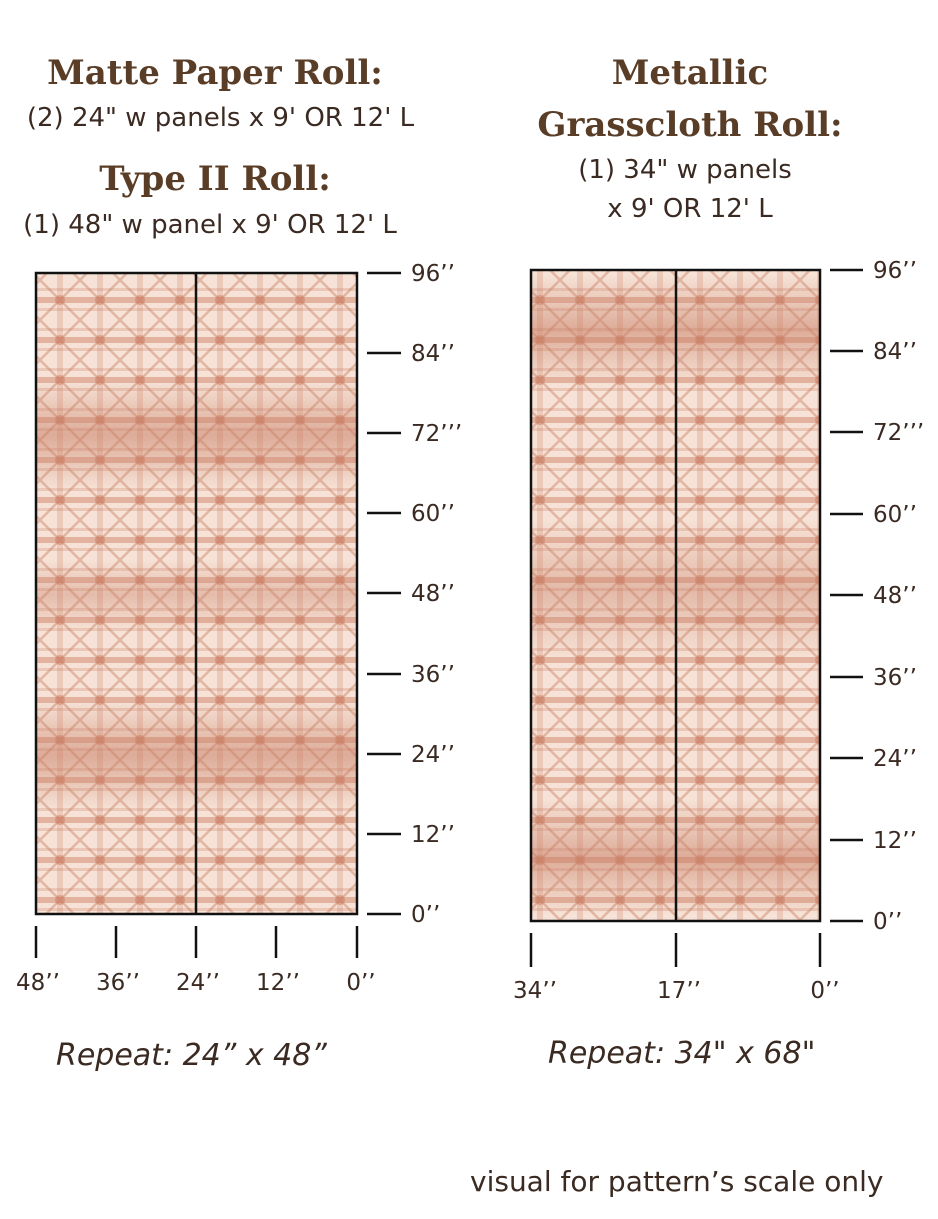 Image resolution: width=938 pixels, height=1219 pixels. What do you see at coordinates (198, 983) in the screenshot?
I see `left-htick-label: 24’’` at bounding box center [198, 983].